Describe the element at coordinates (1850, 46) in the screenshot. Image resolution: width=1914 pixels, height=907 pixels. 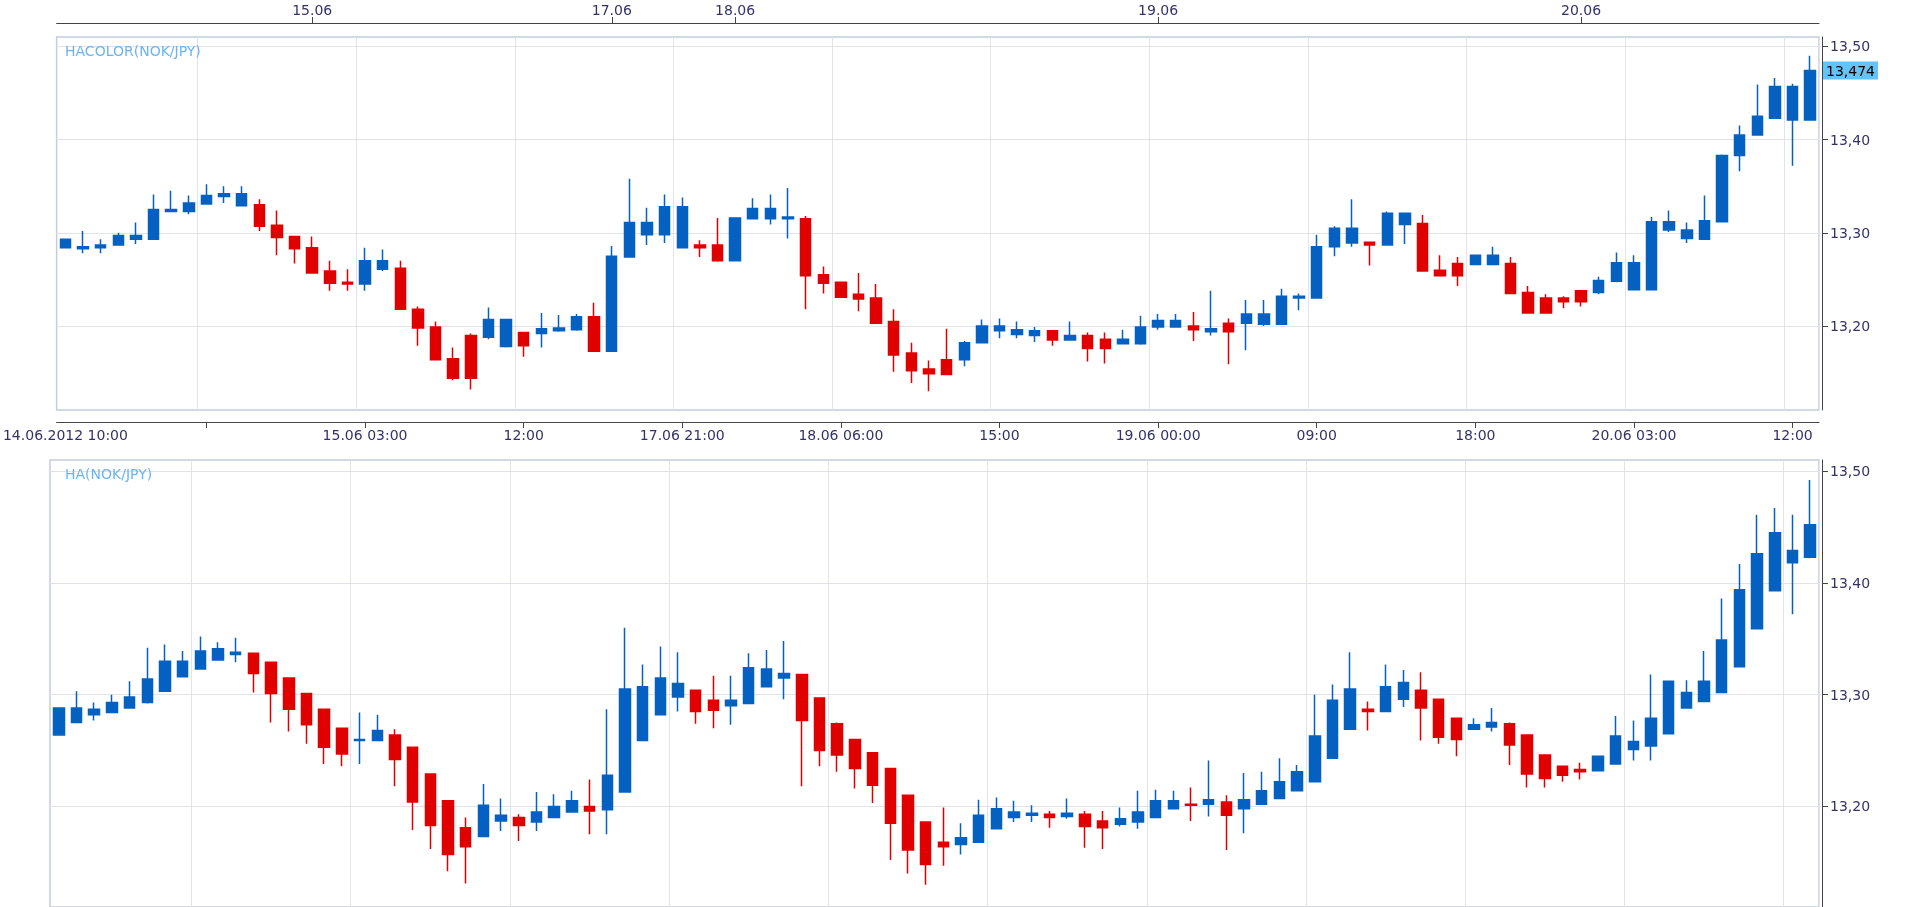
I see `y-tick-label: 13,50` at that location.